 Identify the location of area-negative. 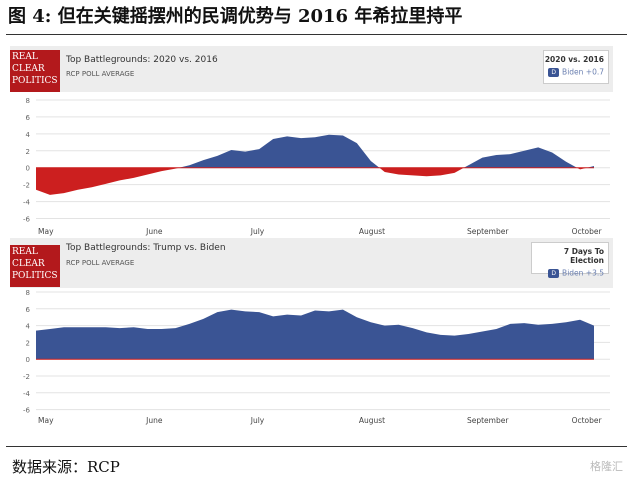
(315, 181).